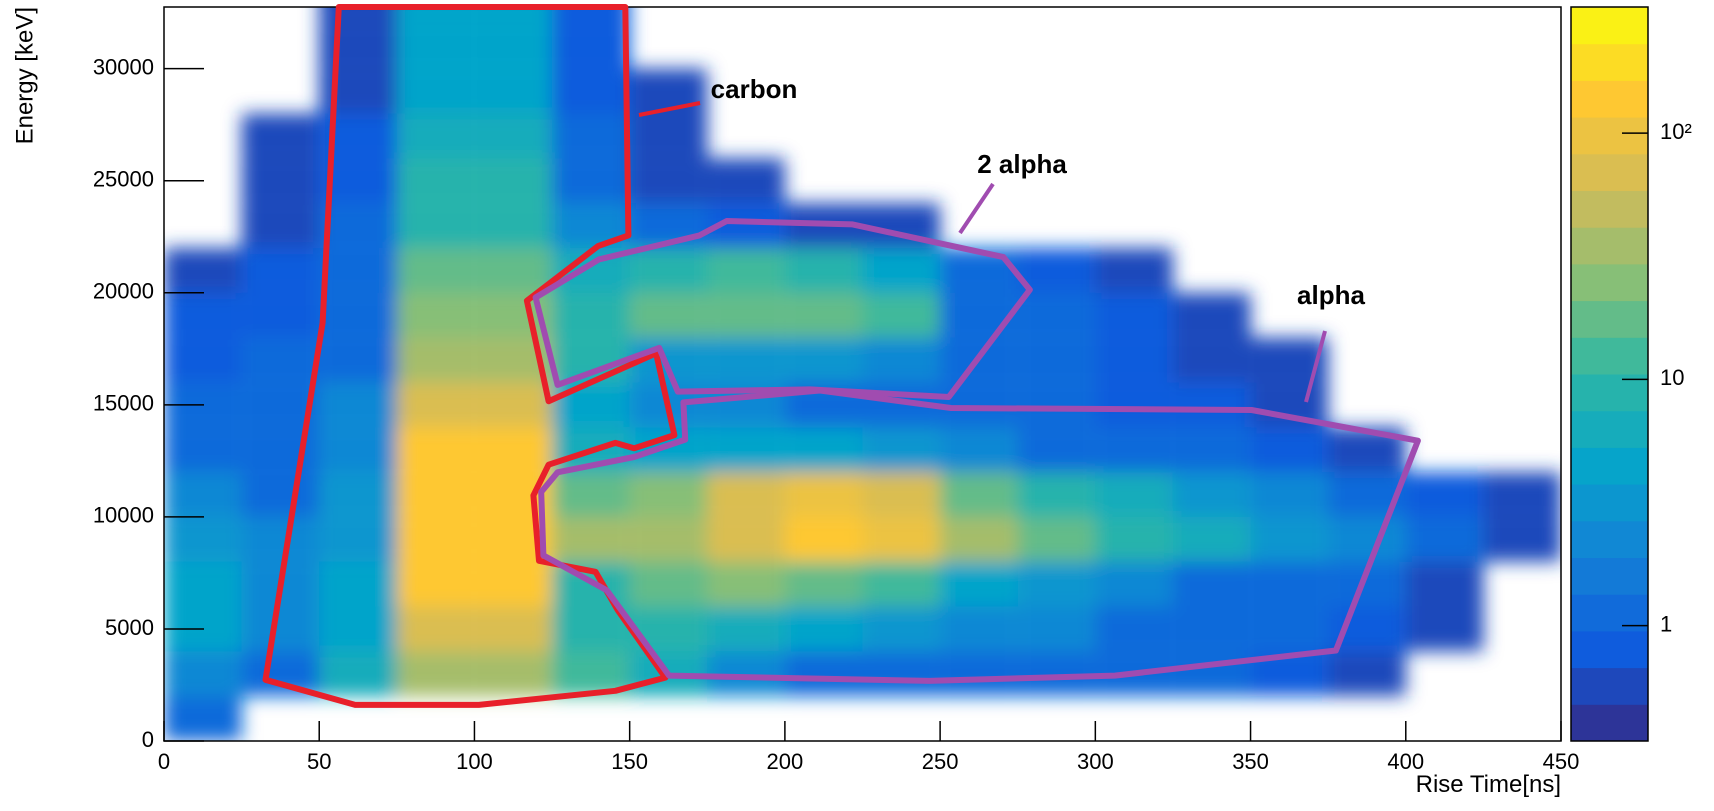 Image resolution: width=1714 pixels, height=811 pixels. Describe the element at coordinates (1672, 377) in the screenshot. I see `z-tick-label: 10` at that location.